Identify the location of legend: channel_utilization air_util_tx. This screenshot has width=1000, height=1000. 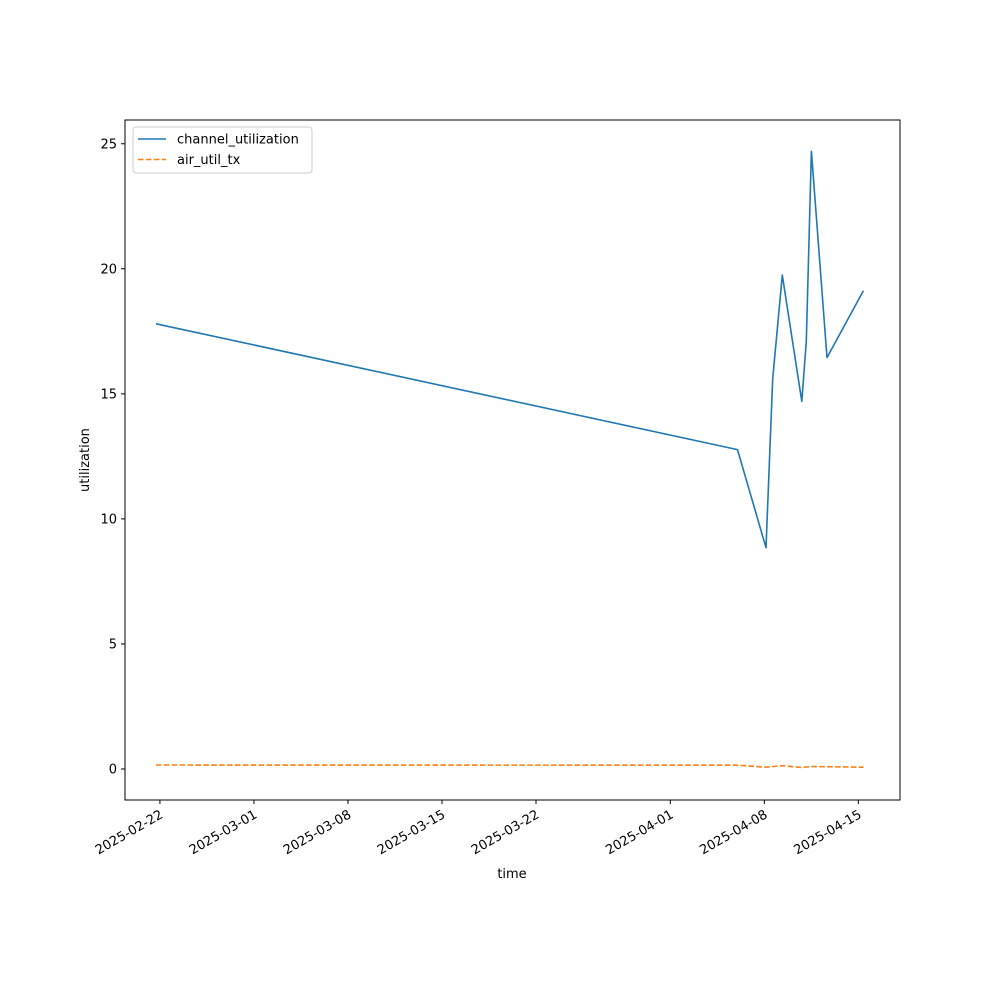
(222, 150).